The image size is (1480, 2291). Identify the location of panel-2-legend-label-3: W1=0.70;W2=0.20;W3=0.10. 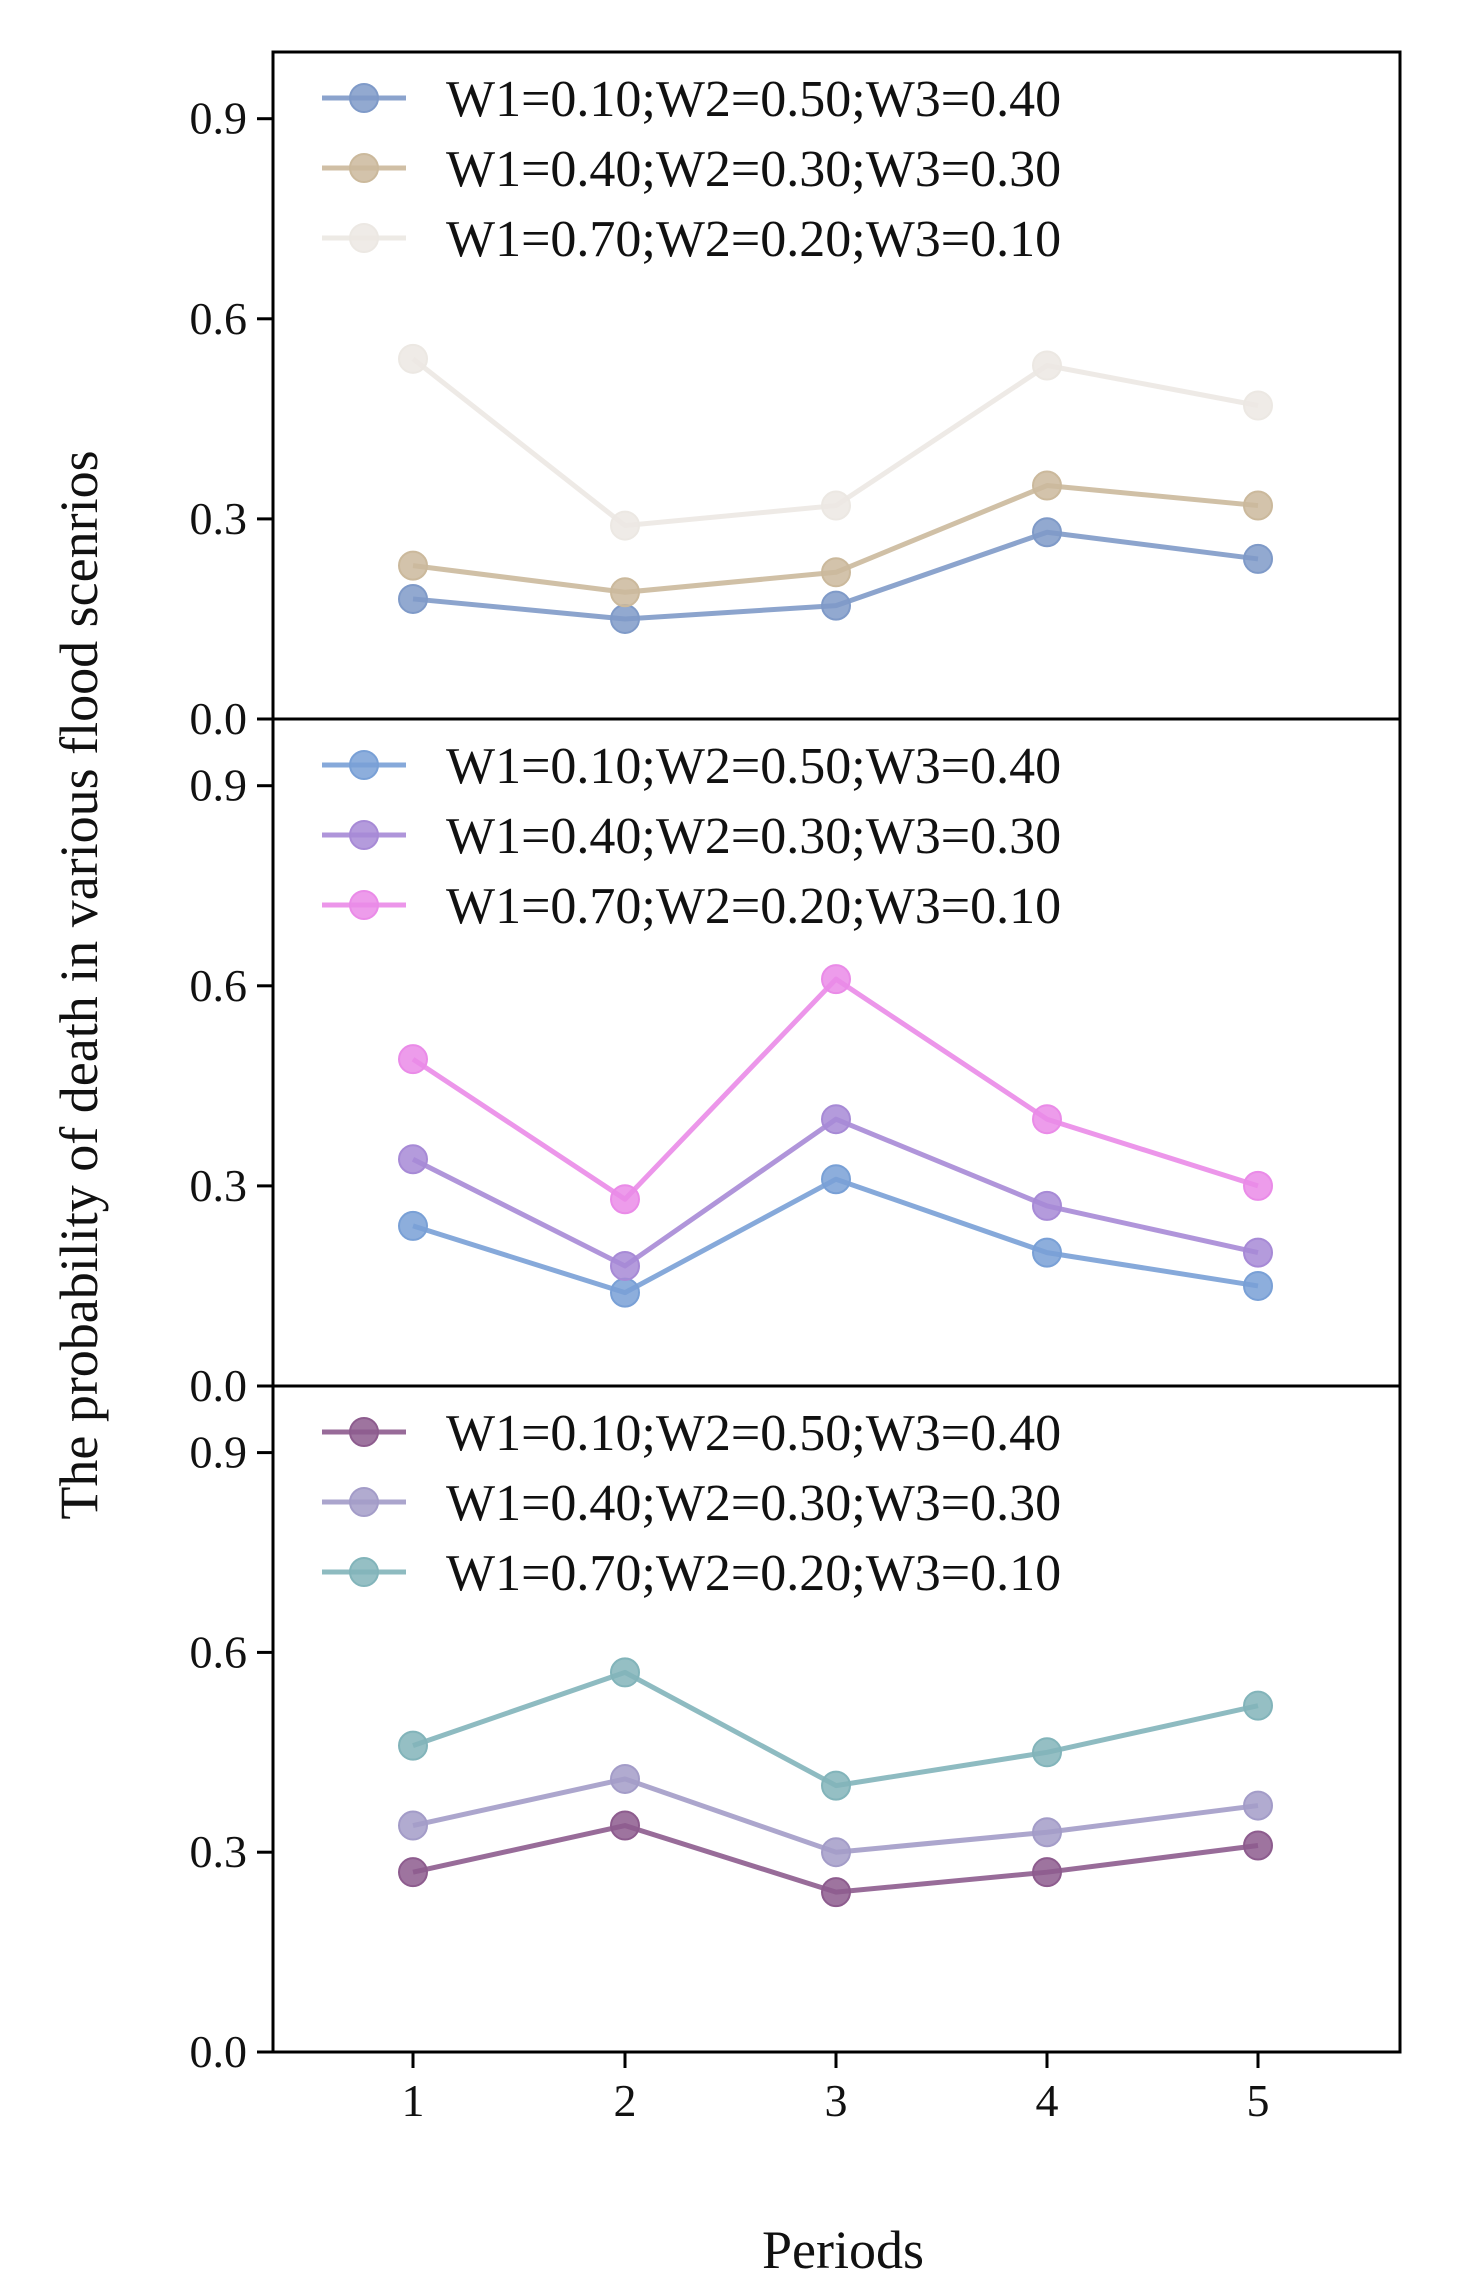
(753, 906).